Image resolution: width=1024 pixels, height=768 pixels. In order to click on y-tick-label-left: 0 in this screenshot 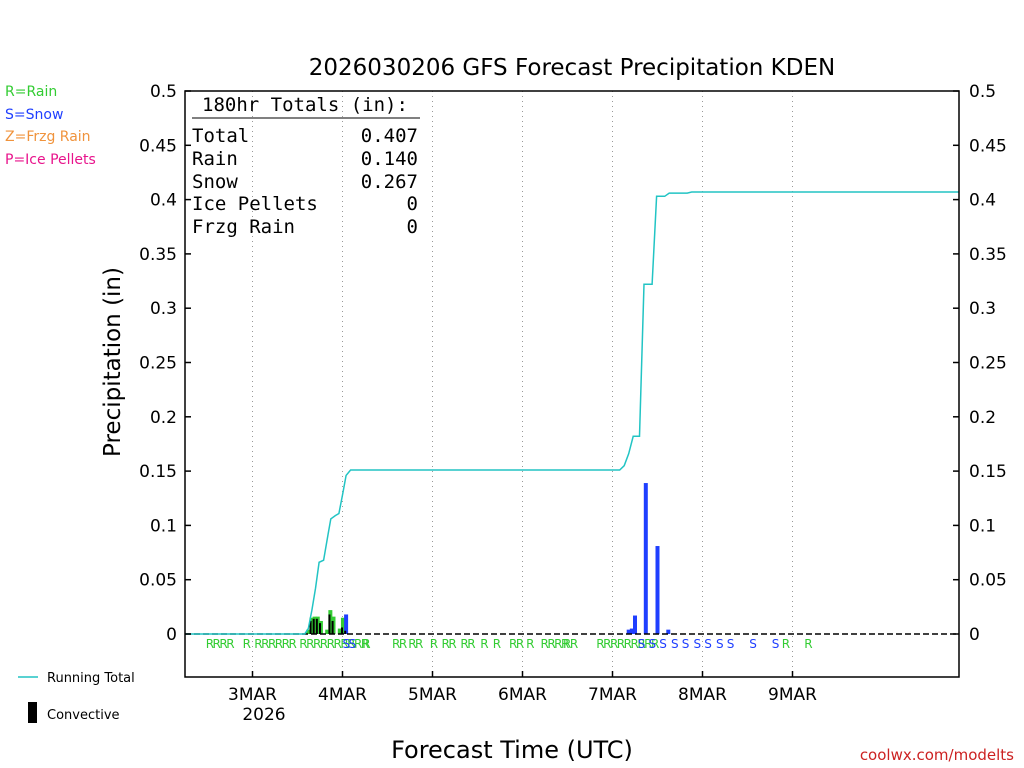, I will do `click(171, 635)`.